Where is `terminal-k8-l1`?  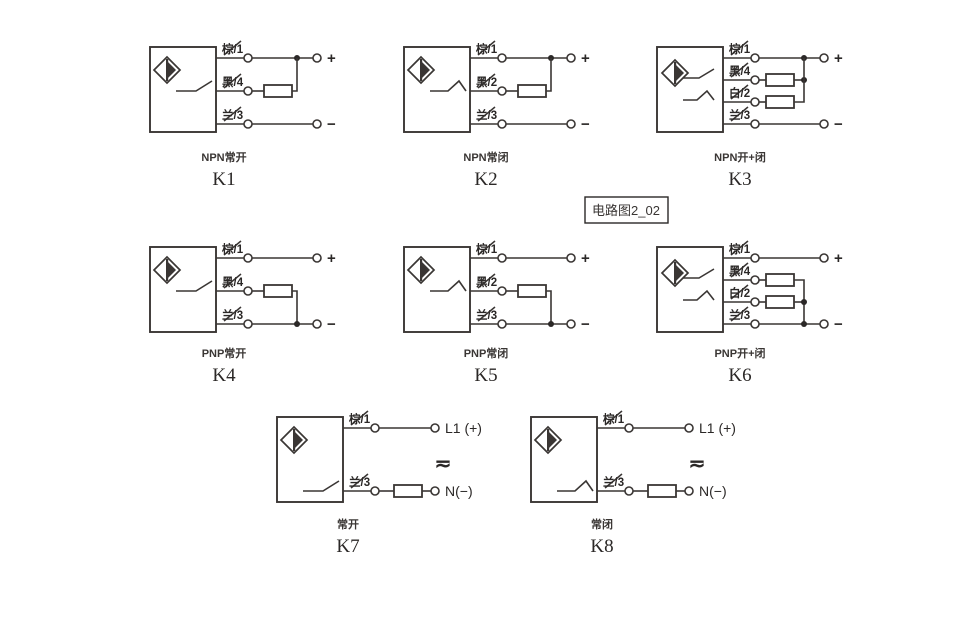 terminal-k8-l1 is located at coordinates (689, 428).